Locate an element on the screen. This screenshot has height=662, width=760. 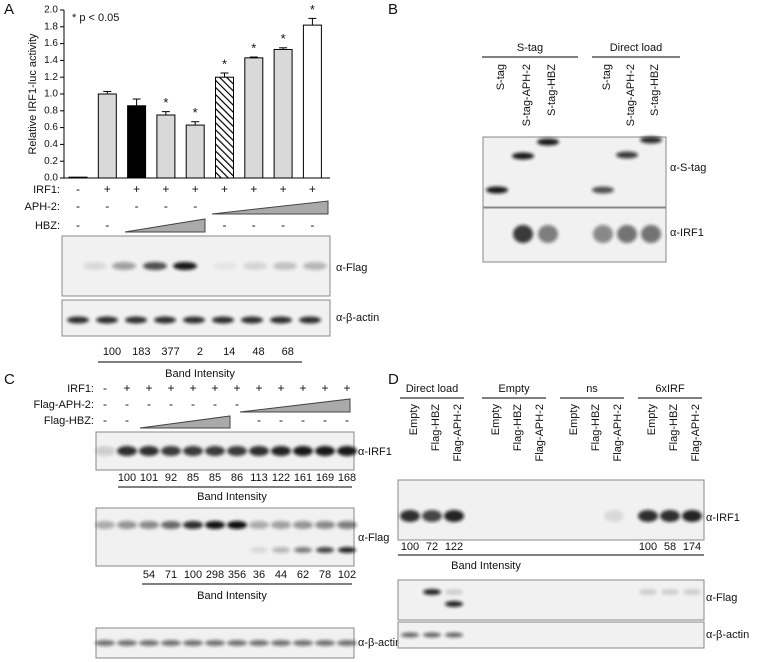
band-intensity: 92 is located at coordinates (171, 478).